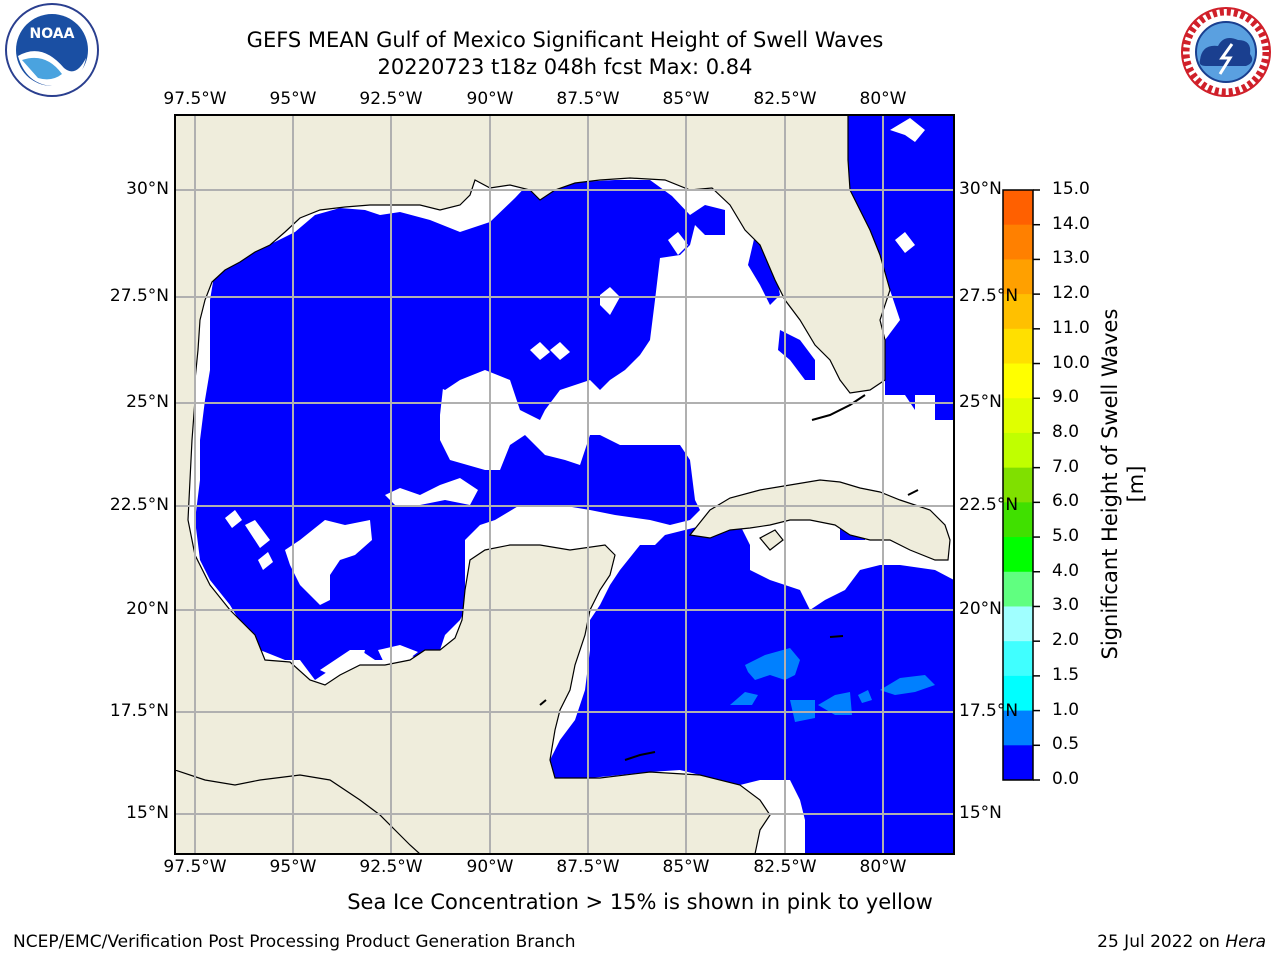 The image size is (1280, 960). I want to click on colorbar-tick-label: 8.0, so click(1066, 431).